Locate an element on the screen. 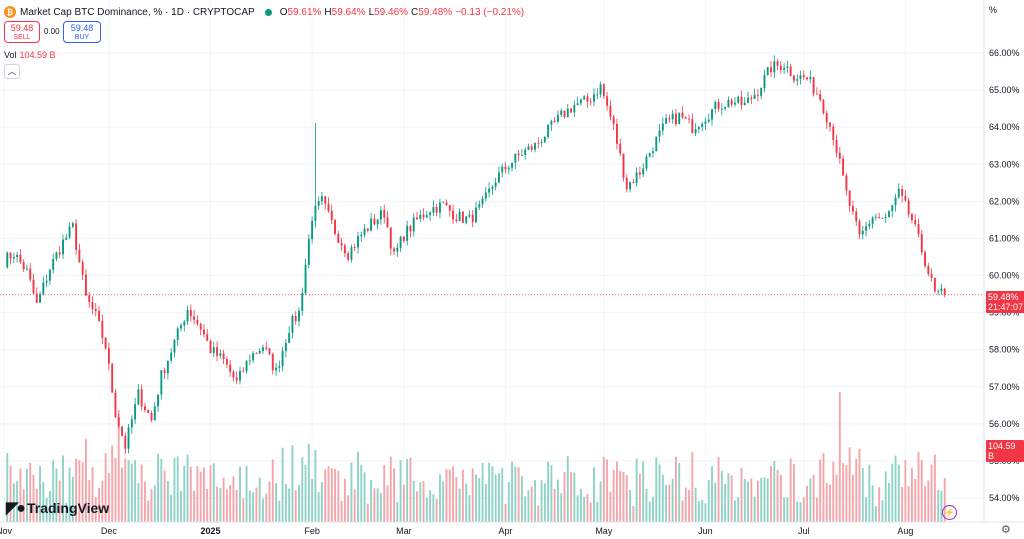 This screenshot has width=1024, height=539. gear-icon: ⚙ is located at coordinates (1006, 530).